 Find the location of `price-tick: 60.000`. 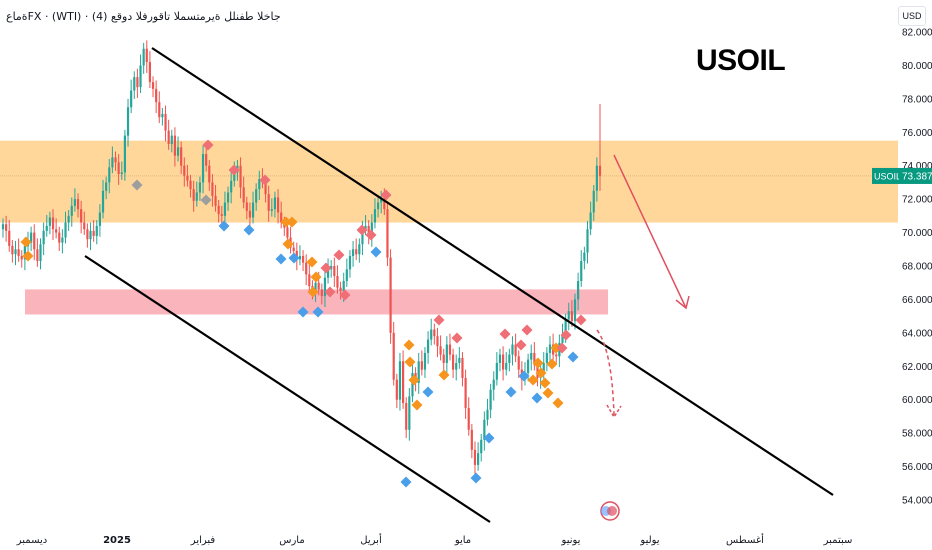

price-tick: 60.000 is located at coordinates (917, 400).